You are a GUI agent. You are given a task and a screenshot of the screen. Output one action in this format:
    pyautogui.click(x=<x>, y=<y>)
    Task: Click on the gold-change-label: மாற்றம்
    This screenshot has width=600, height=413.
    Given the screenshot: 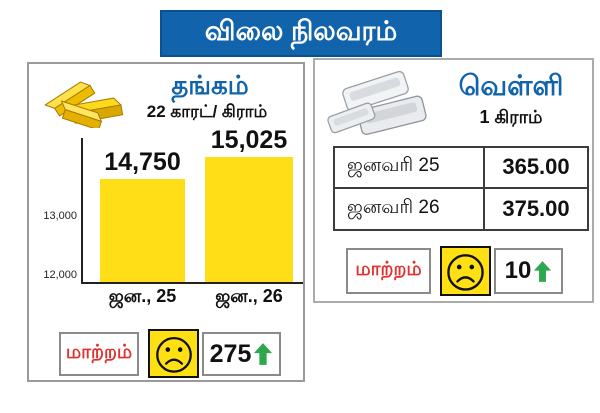 What is the action you would take?
    pyautogui.click(x=99, y=352)
    